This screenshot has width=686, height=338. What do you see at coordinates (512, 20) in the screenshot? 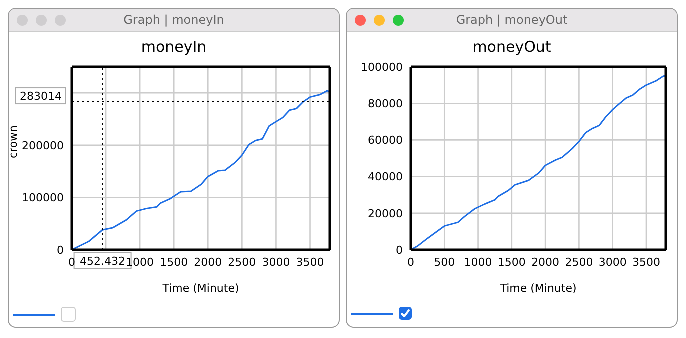
I see `text: Graph | moneyOut` at bounding box center [512, 20].